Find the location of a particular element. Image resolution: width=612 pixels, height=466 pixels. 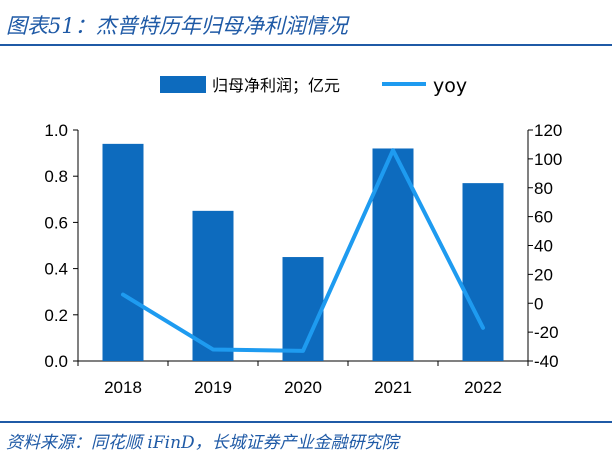

legend-line-label: yoy is located at coordinates (450, 86).